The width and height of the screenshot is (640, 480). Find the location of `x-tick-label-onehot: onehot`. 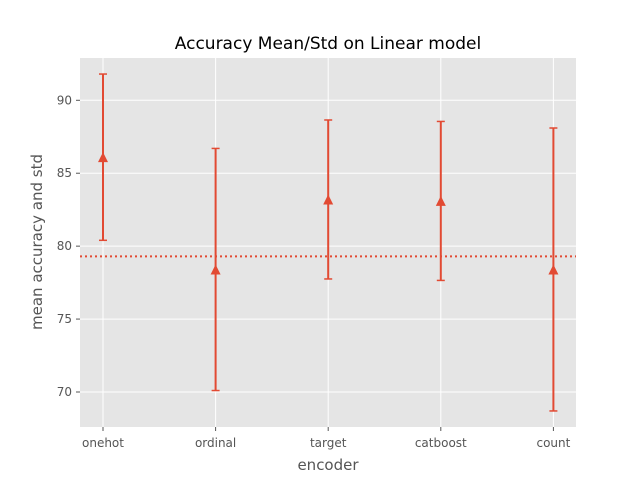

x-tick-label-onehot: onehot is located at coordinates (103, 443).